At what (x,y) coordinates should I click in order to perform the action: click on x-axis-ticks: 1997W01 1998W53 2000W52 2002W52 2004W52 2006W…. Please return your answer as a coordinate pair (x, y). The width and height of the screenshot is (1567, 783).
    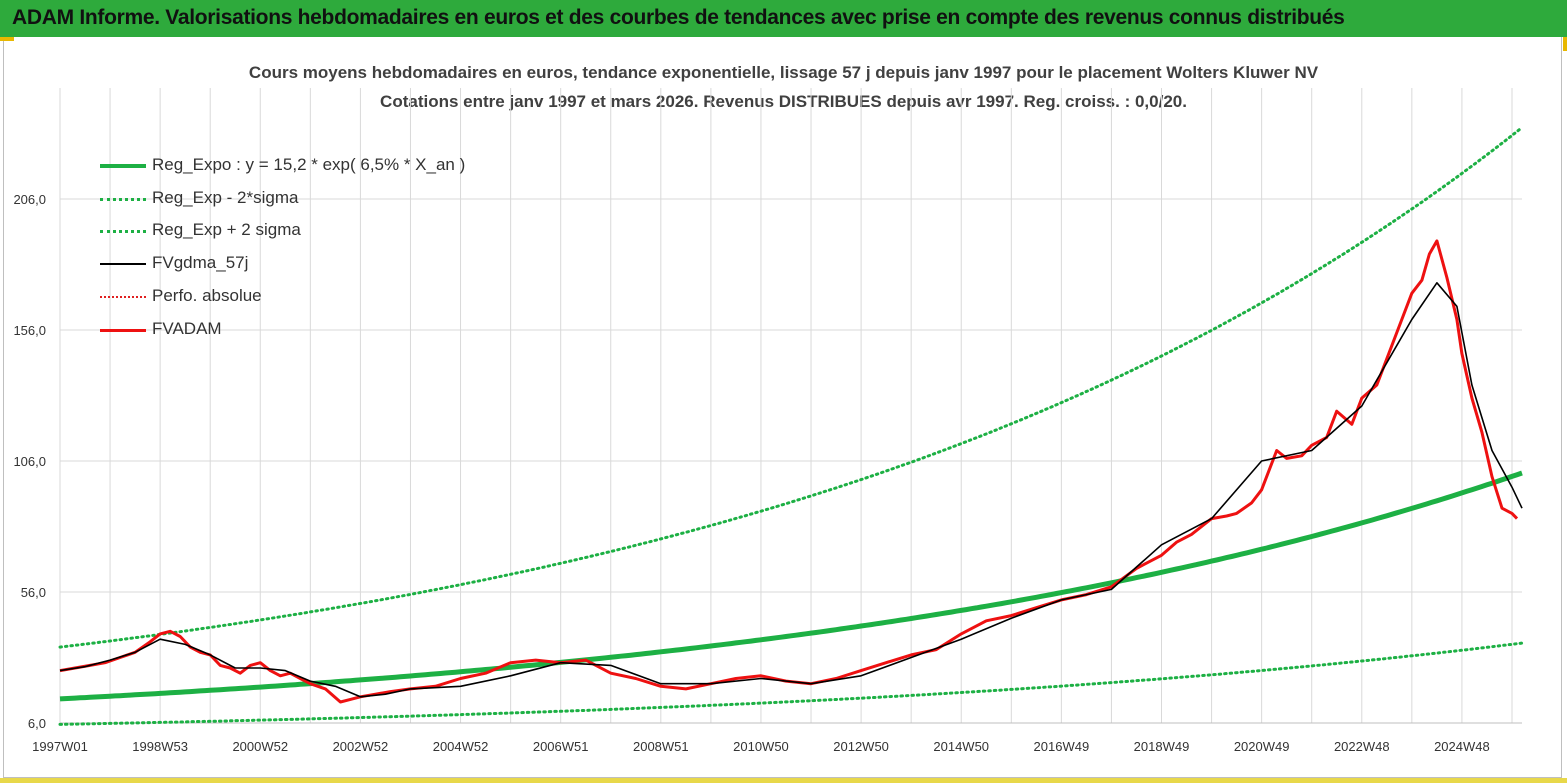
    Looking at the image, I should click on (761, 746).